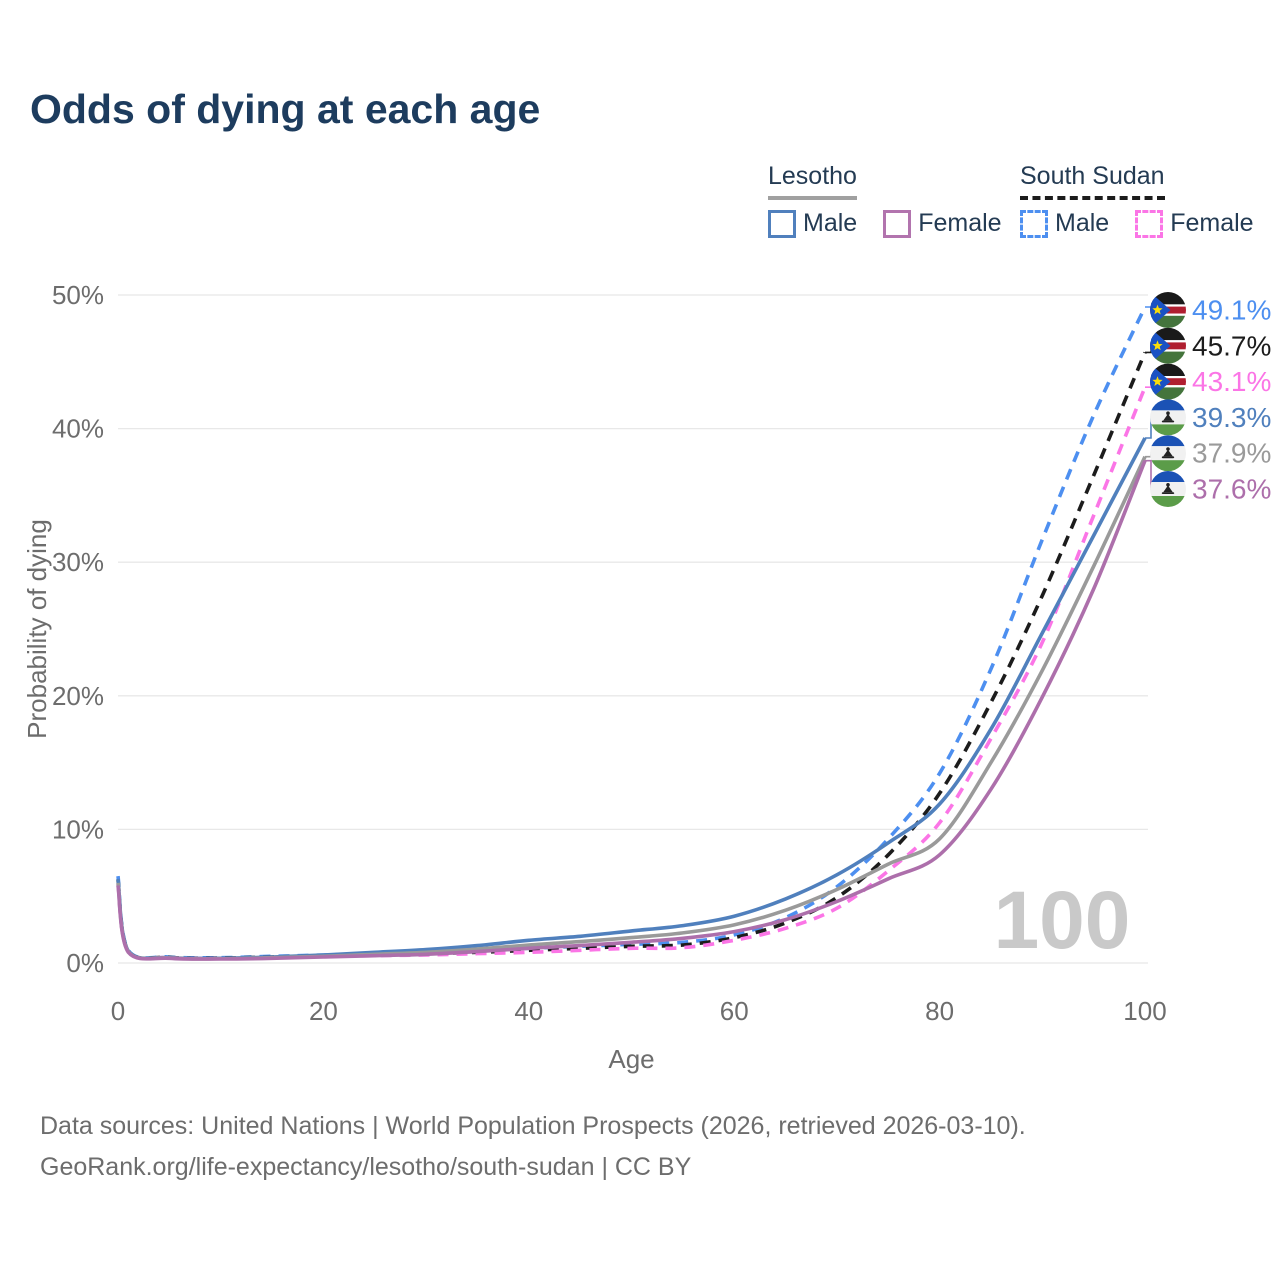 Image resolution: width=1280 pixels, height=1280 pixels. I want to click on x-axis-title: Age, so click(631, 1059).